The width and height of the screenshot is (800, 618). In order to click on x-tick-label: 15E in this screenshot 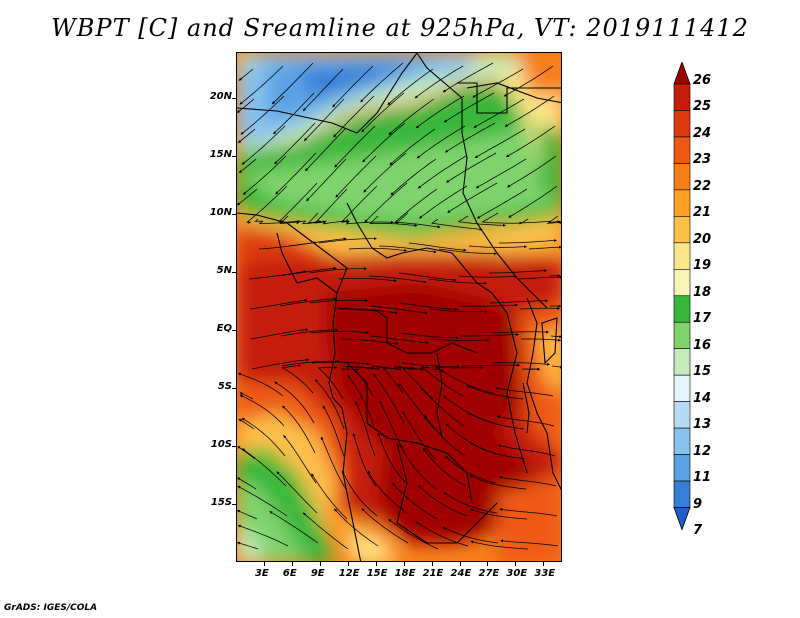, I will do `click(377, 573)`.